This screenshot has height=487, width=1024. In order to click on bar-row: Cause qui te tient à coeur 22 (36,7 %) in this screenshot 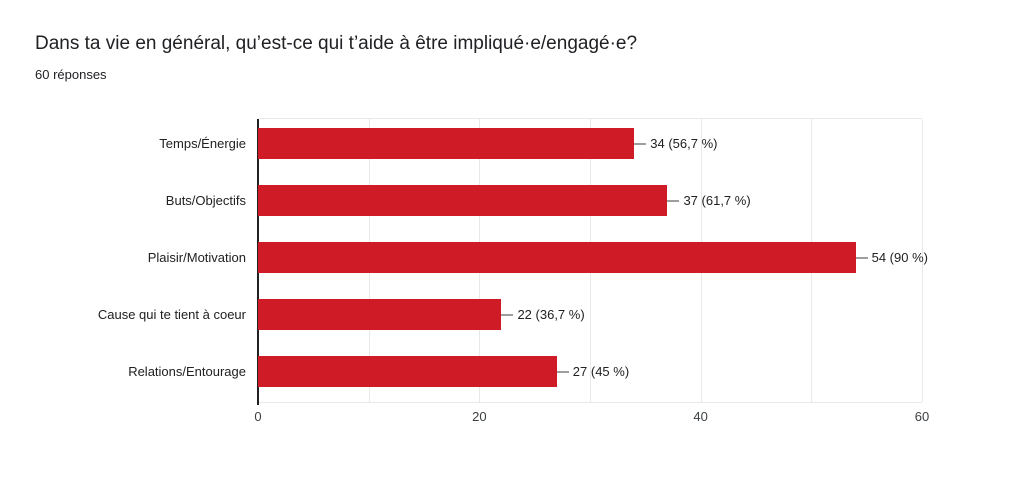, I will do `click(512, 317)`.